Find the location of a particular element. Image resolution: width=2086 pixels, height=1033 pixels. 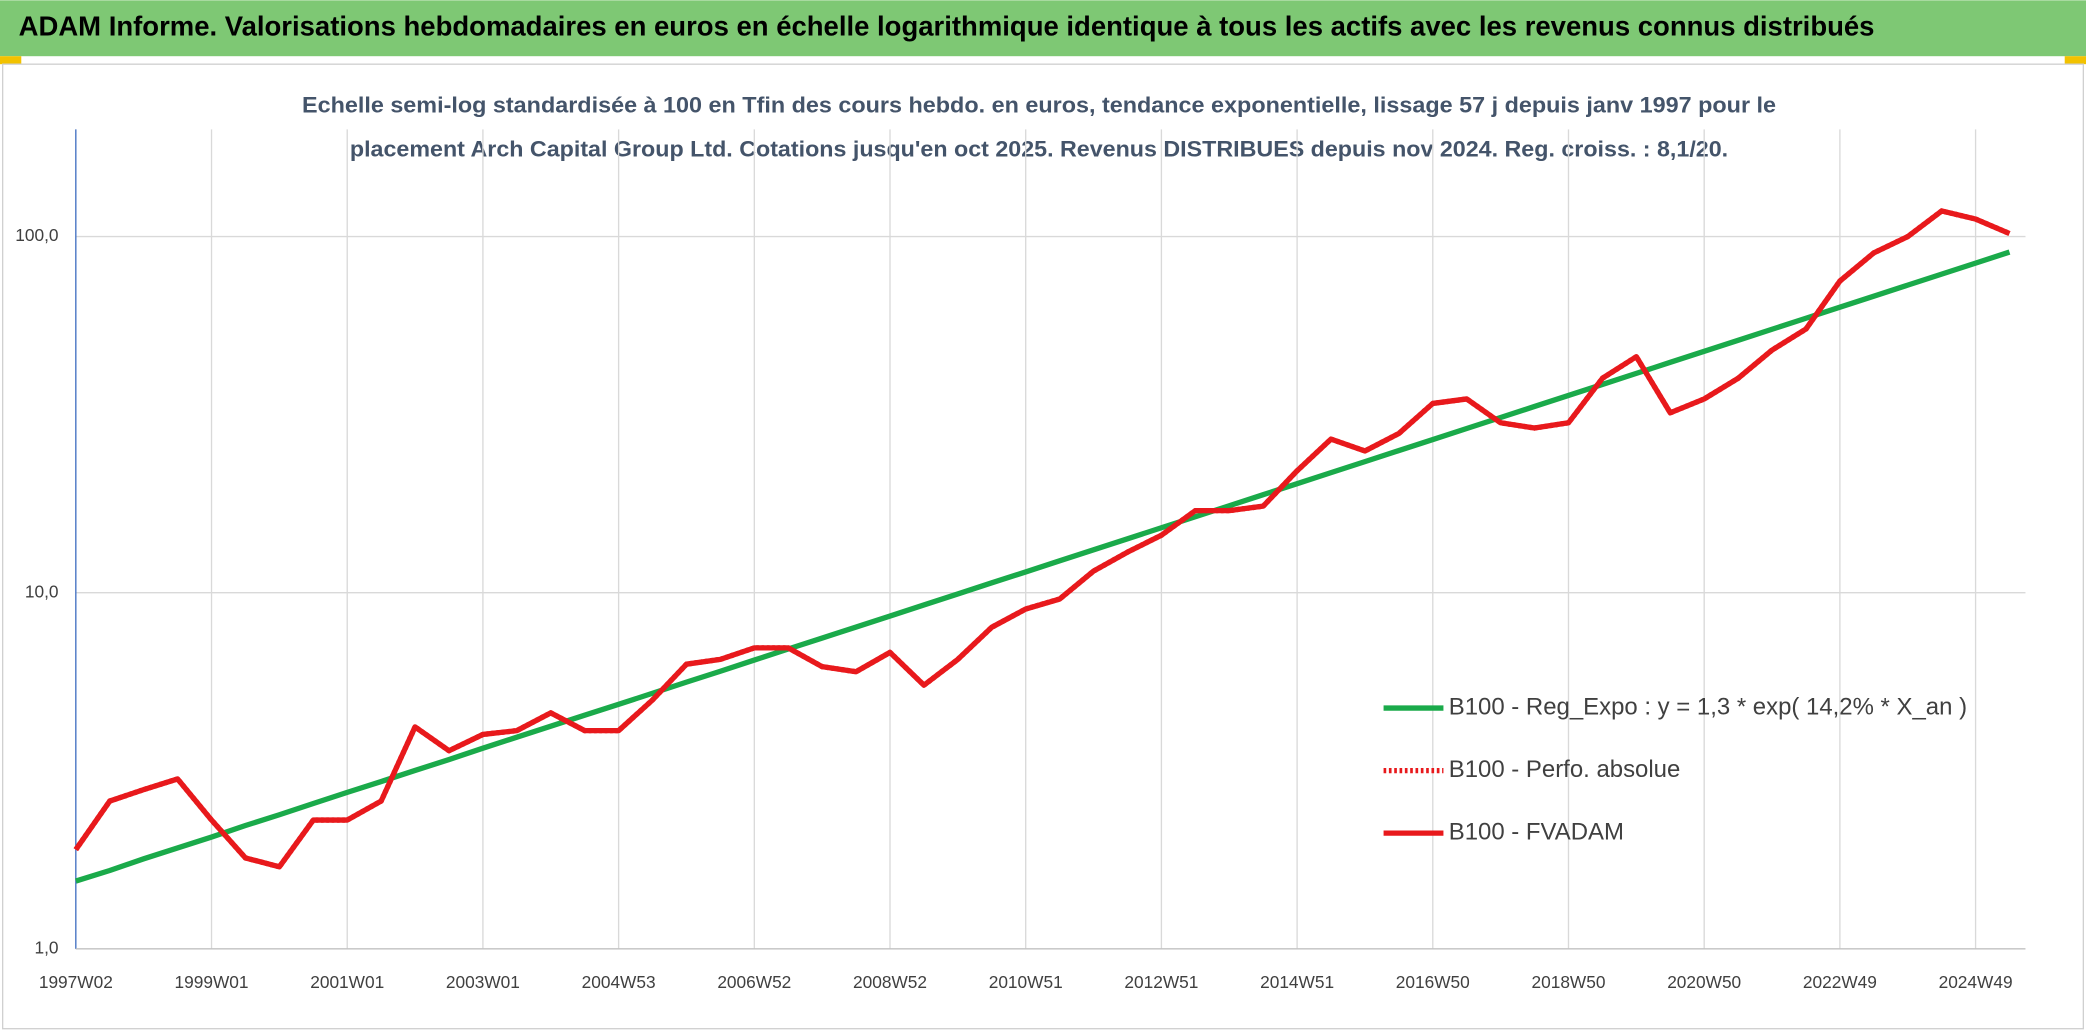

title-banner is located at coordinates (1043, 28).